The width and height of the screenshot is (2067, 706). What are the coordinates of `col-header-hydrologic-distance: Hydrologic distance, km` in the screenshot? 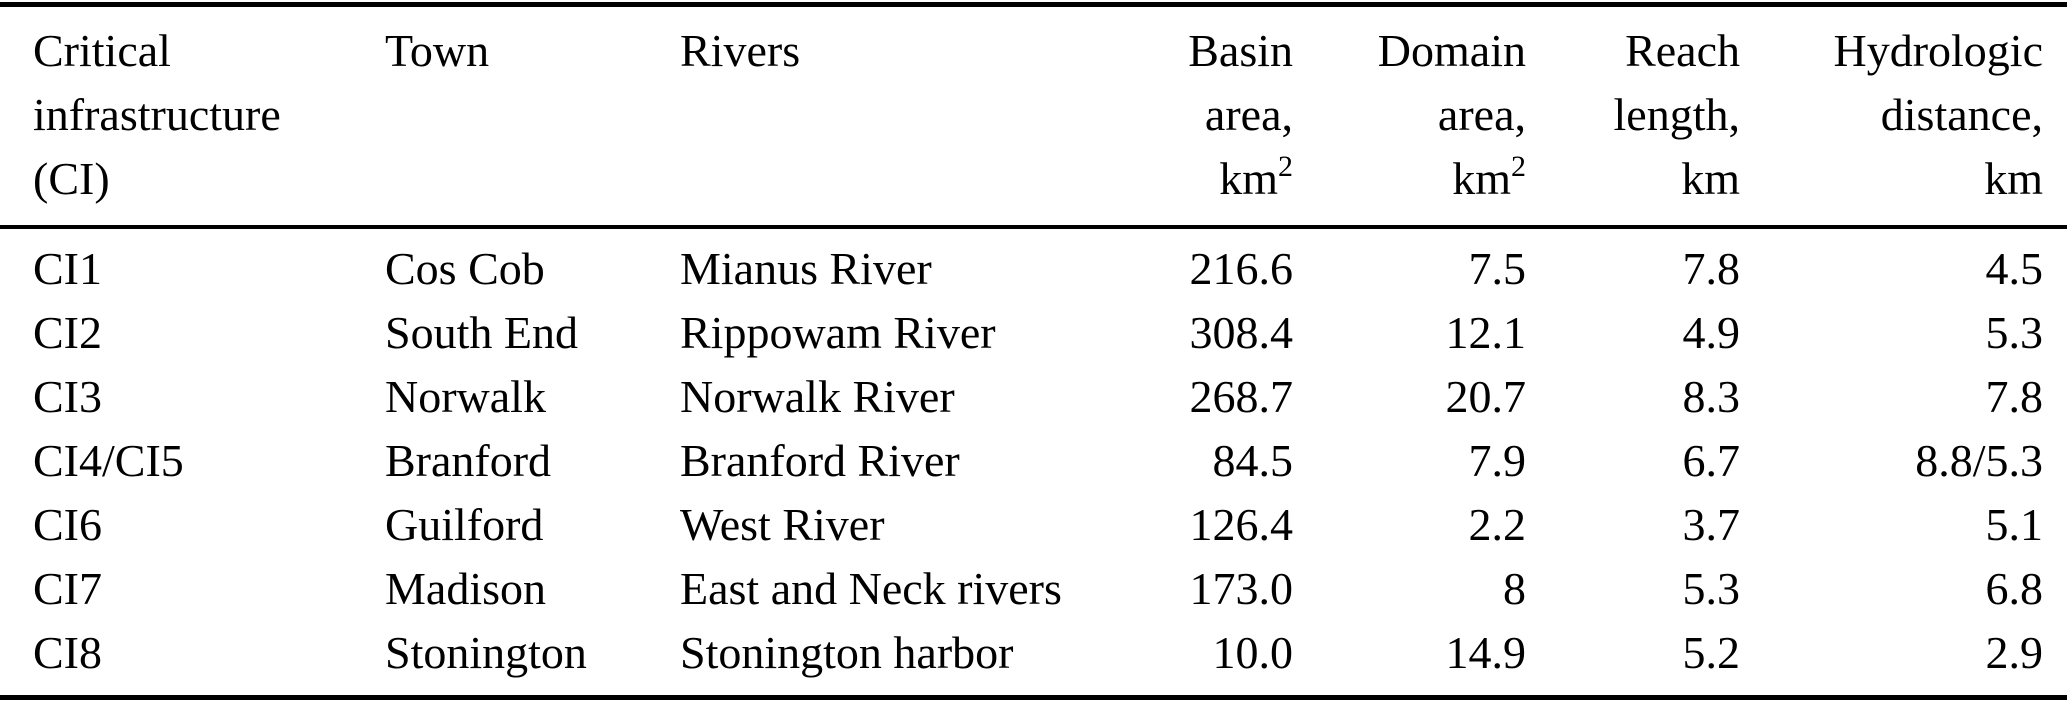 It's located at (1903, 115).